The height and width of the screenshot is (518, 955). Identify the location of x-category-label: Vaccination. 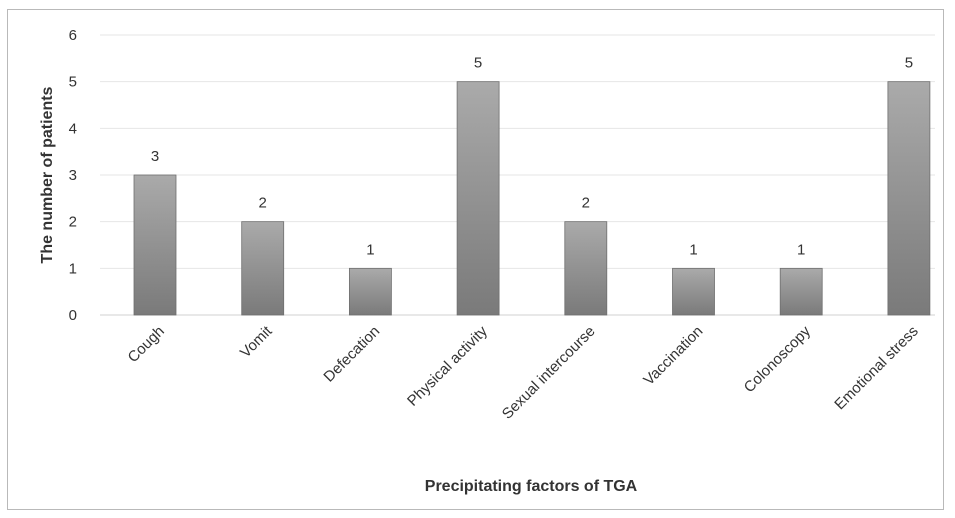
(673, 356).